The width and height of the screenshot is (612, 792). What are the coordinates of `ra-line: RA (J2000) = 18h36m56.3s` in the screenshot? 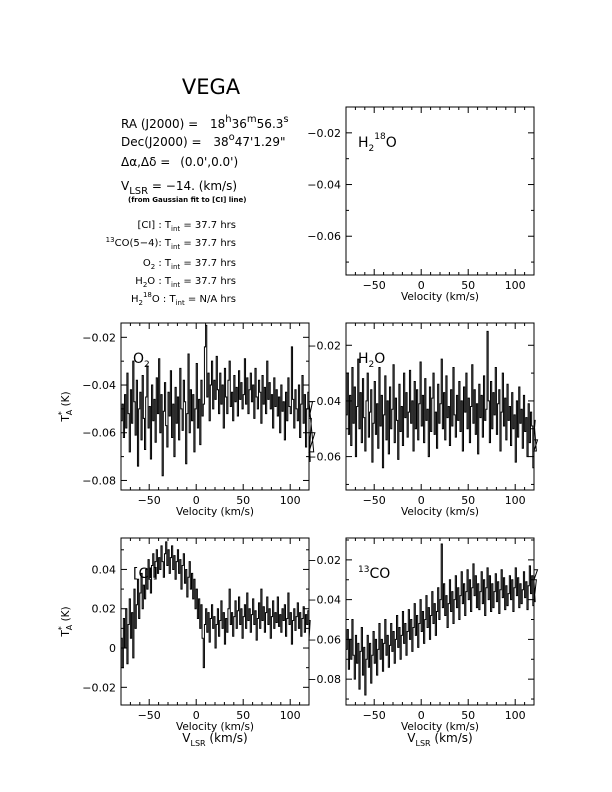 It's located at (205, 122).